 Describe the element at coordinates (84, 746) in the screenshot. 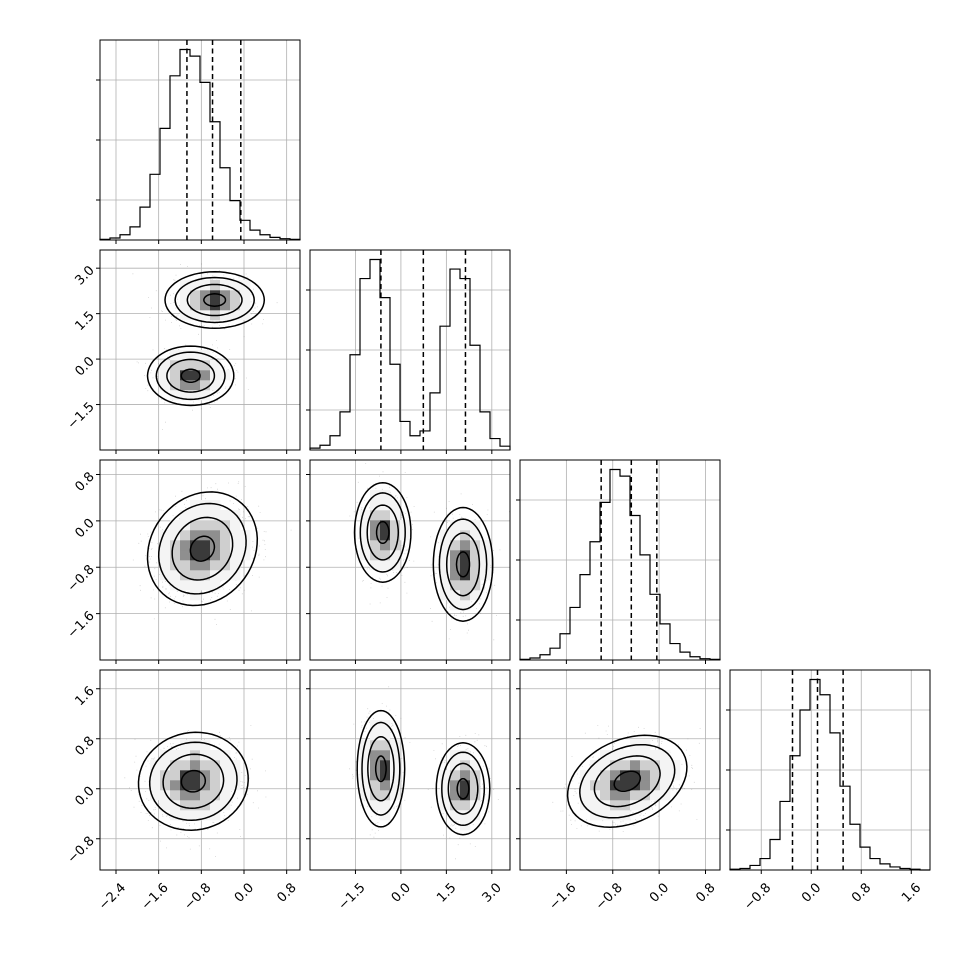

I see `y-tick-label: 0.8` at that location.